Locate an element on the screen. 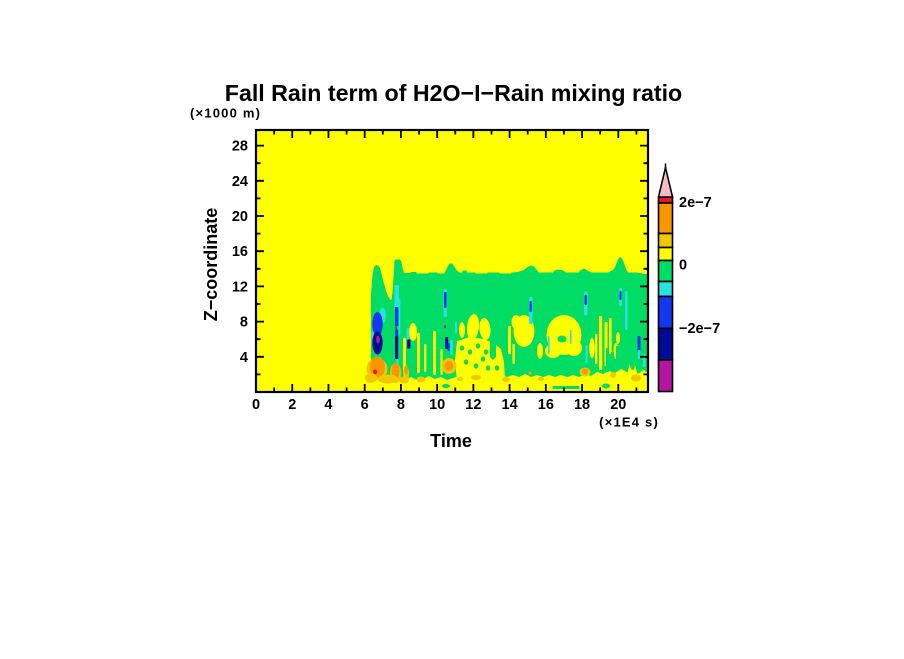 The width and height of the screenshot is (904, 659). svg-text: 2 is located at coordinates (292, 405).